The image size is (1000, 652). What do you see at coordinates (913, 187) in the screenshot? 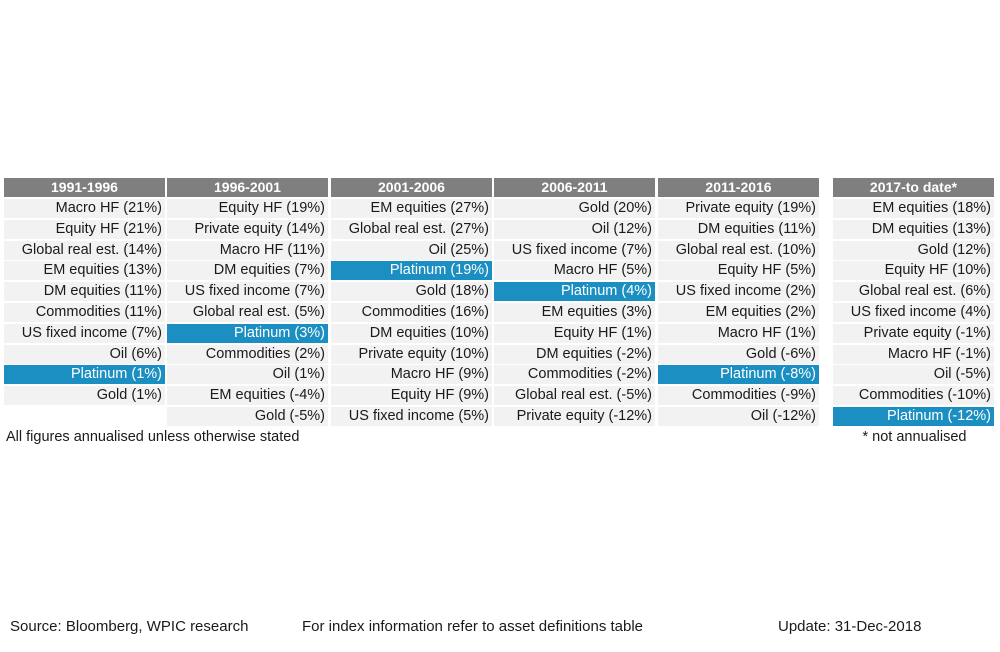
I see `period-header: 2017-to date*` at bounding box center [913, 187].